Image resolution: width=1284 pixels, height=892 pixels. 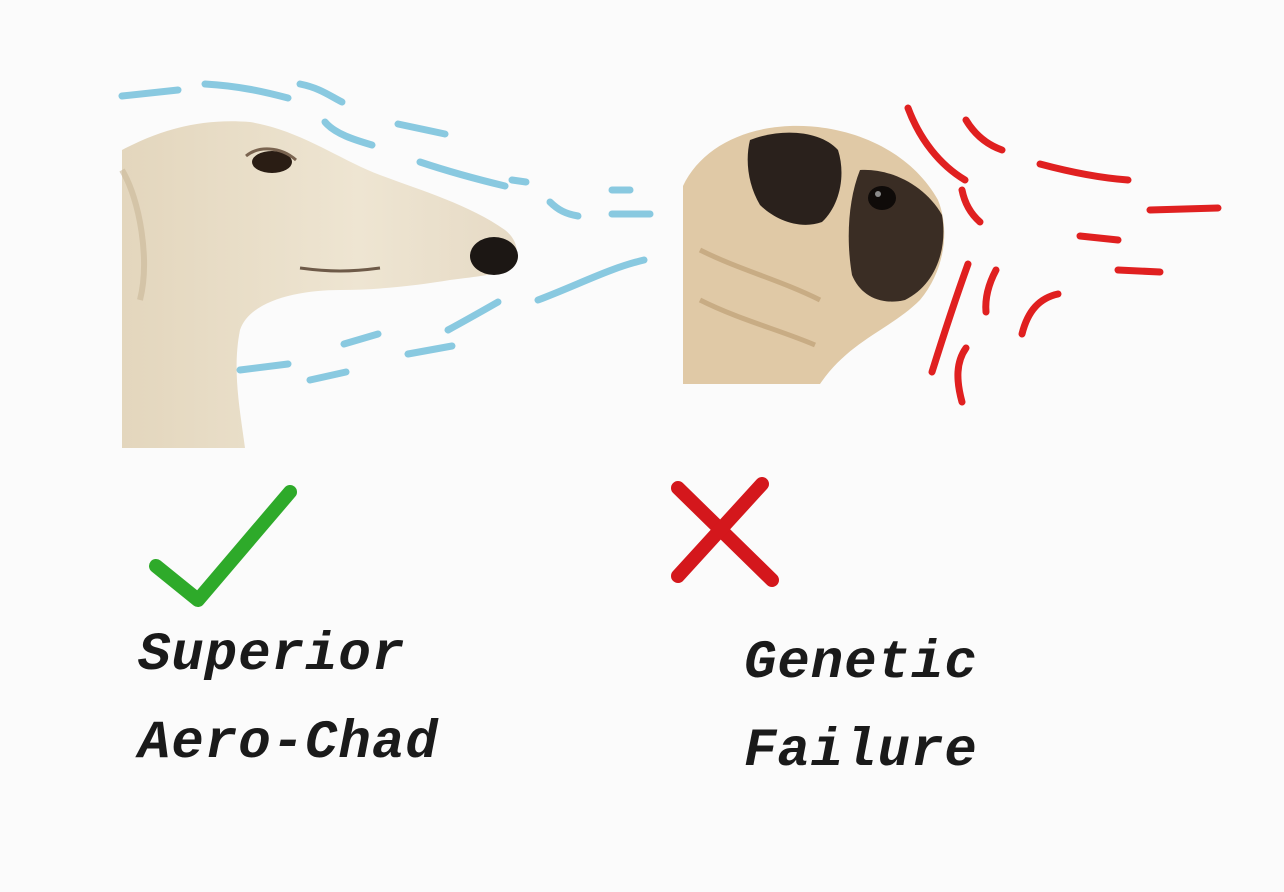 What do you see at coordinates (814, 255) in the screenshot?
I see `pug-head` at bounding box center [814, 255].